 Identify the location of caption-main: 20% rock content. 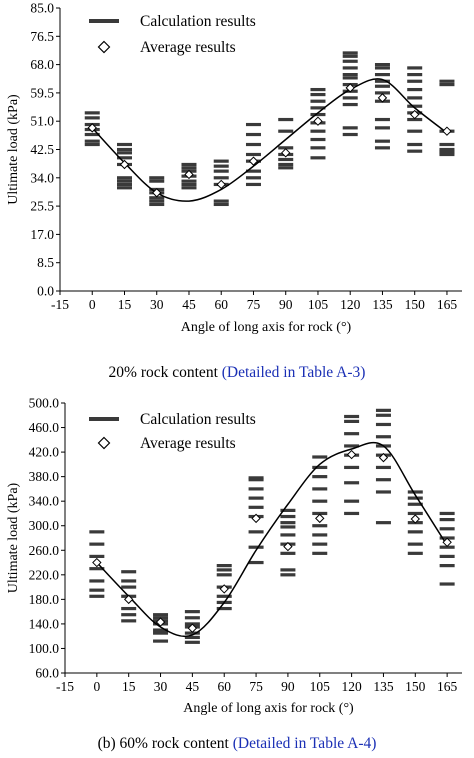
(163, 372).